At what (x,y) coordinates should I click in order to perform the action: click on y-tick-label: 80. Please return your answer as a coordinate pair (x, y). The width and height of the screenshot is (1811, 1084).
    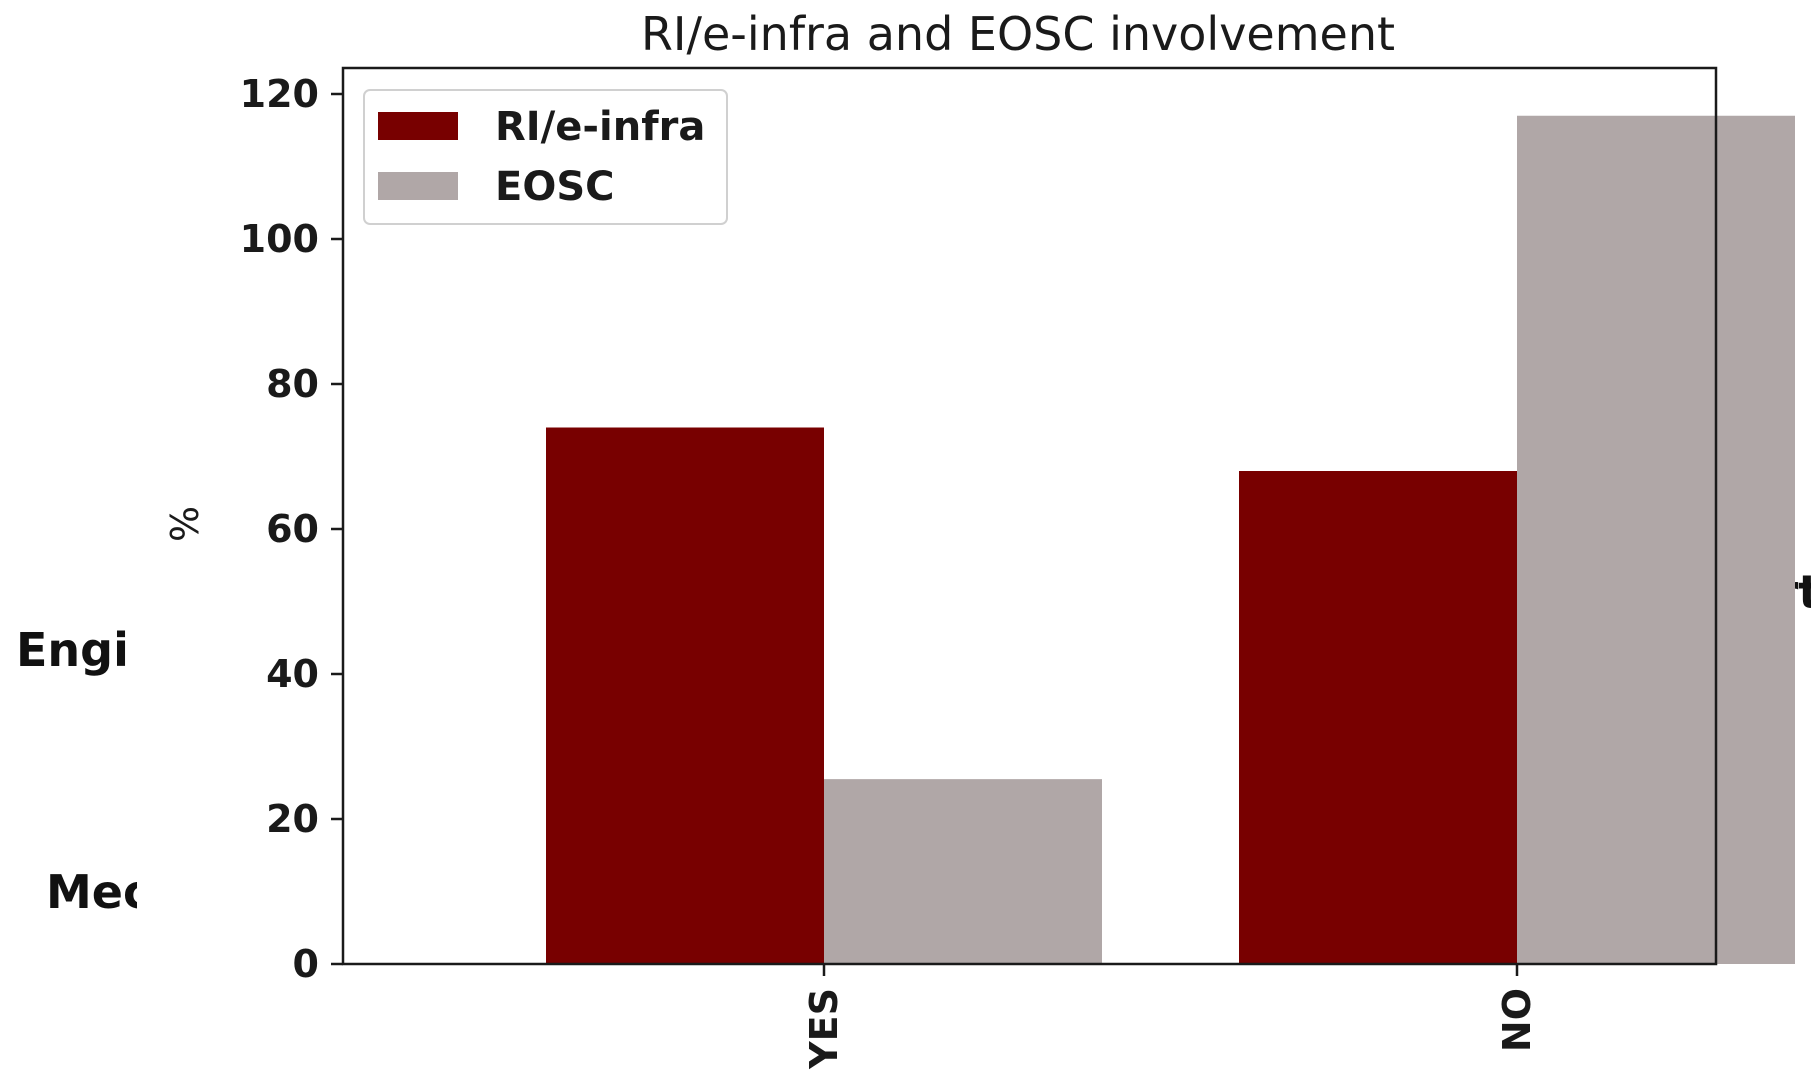
    Looking at the image, I should click on (292, 384).